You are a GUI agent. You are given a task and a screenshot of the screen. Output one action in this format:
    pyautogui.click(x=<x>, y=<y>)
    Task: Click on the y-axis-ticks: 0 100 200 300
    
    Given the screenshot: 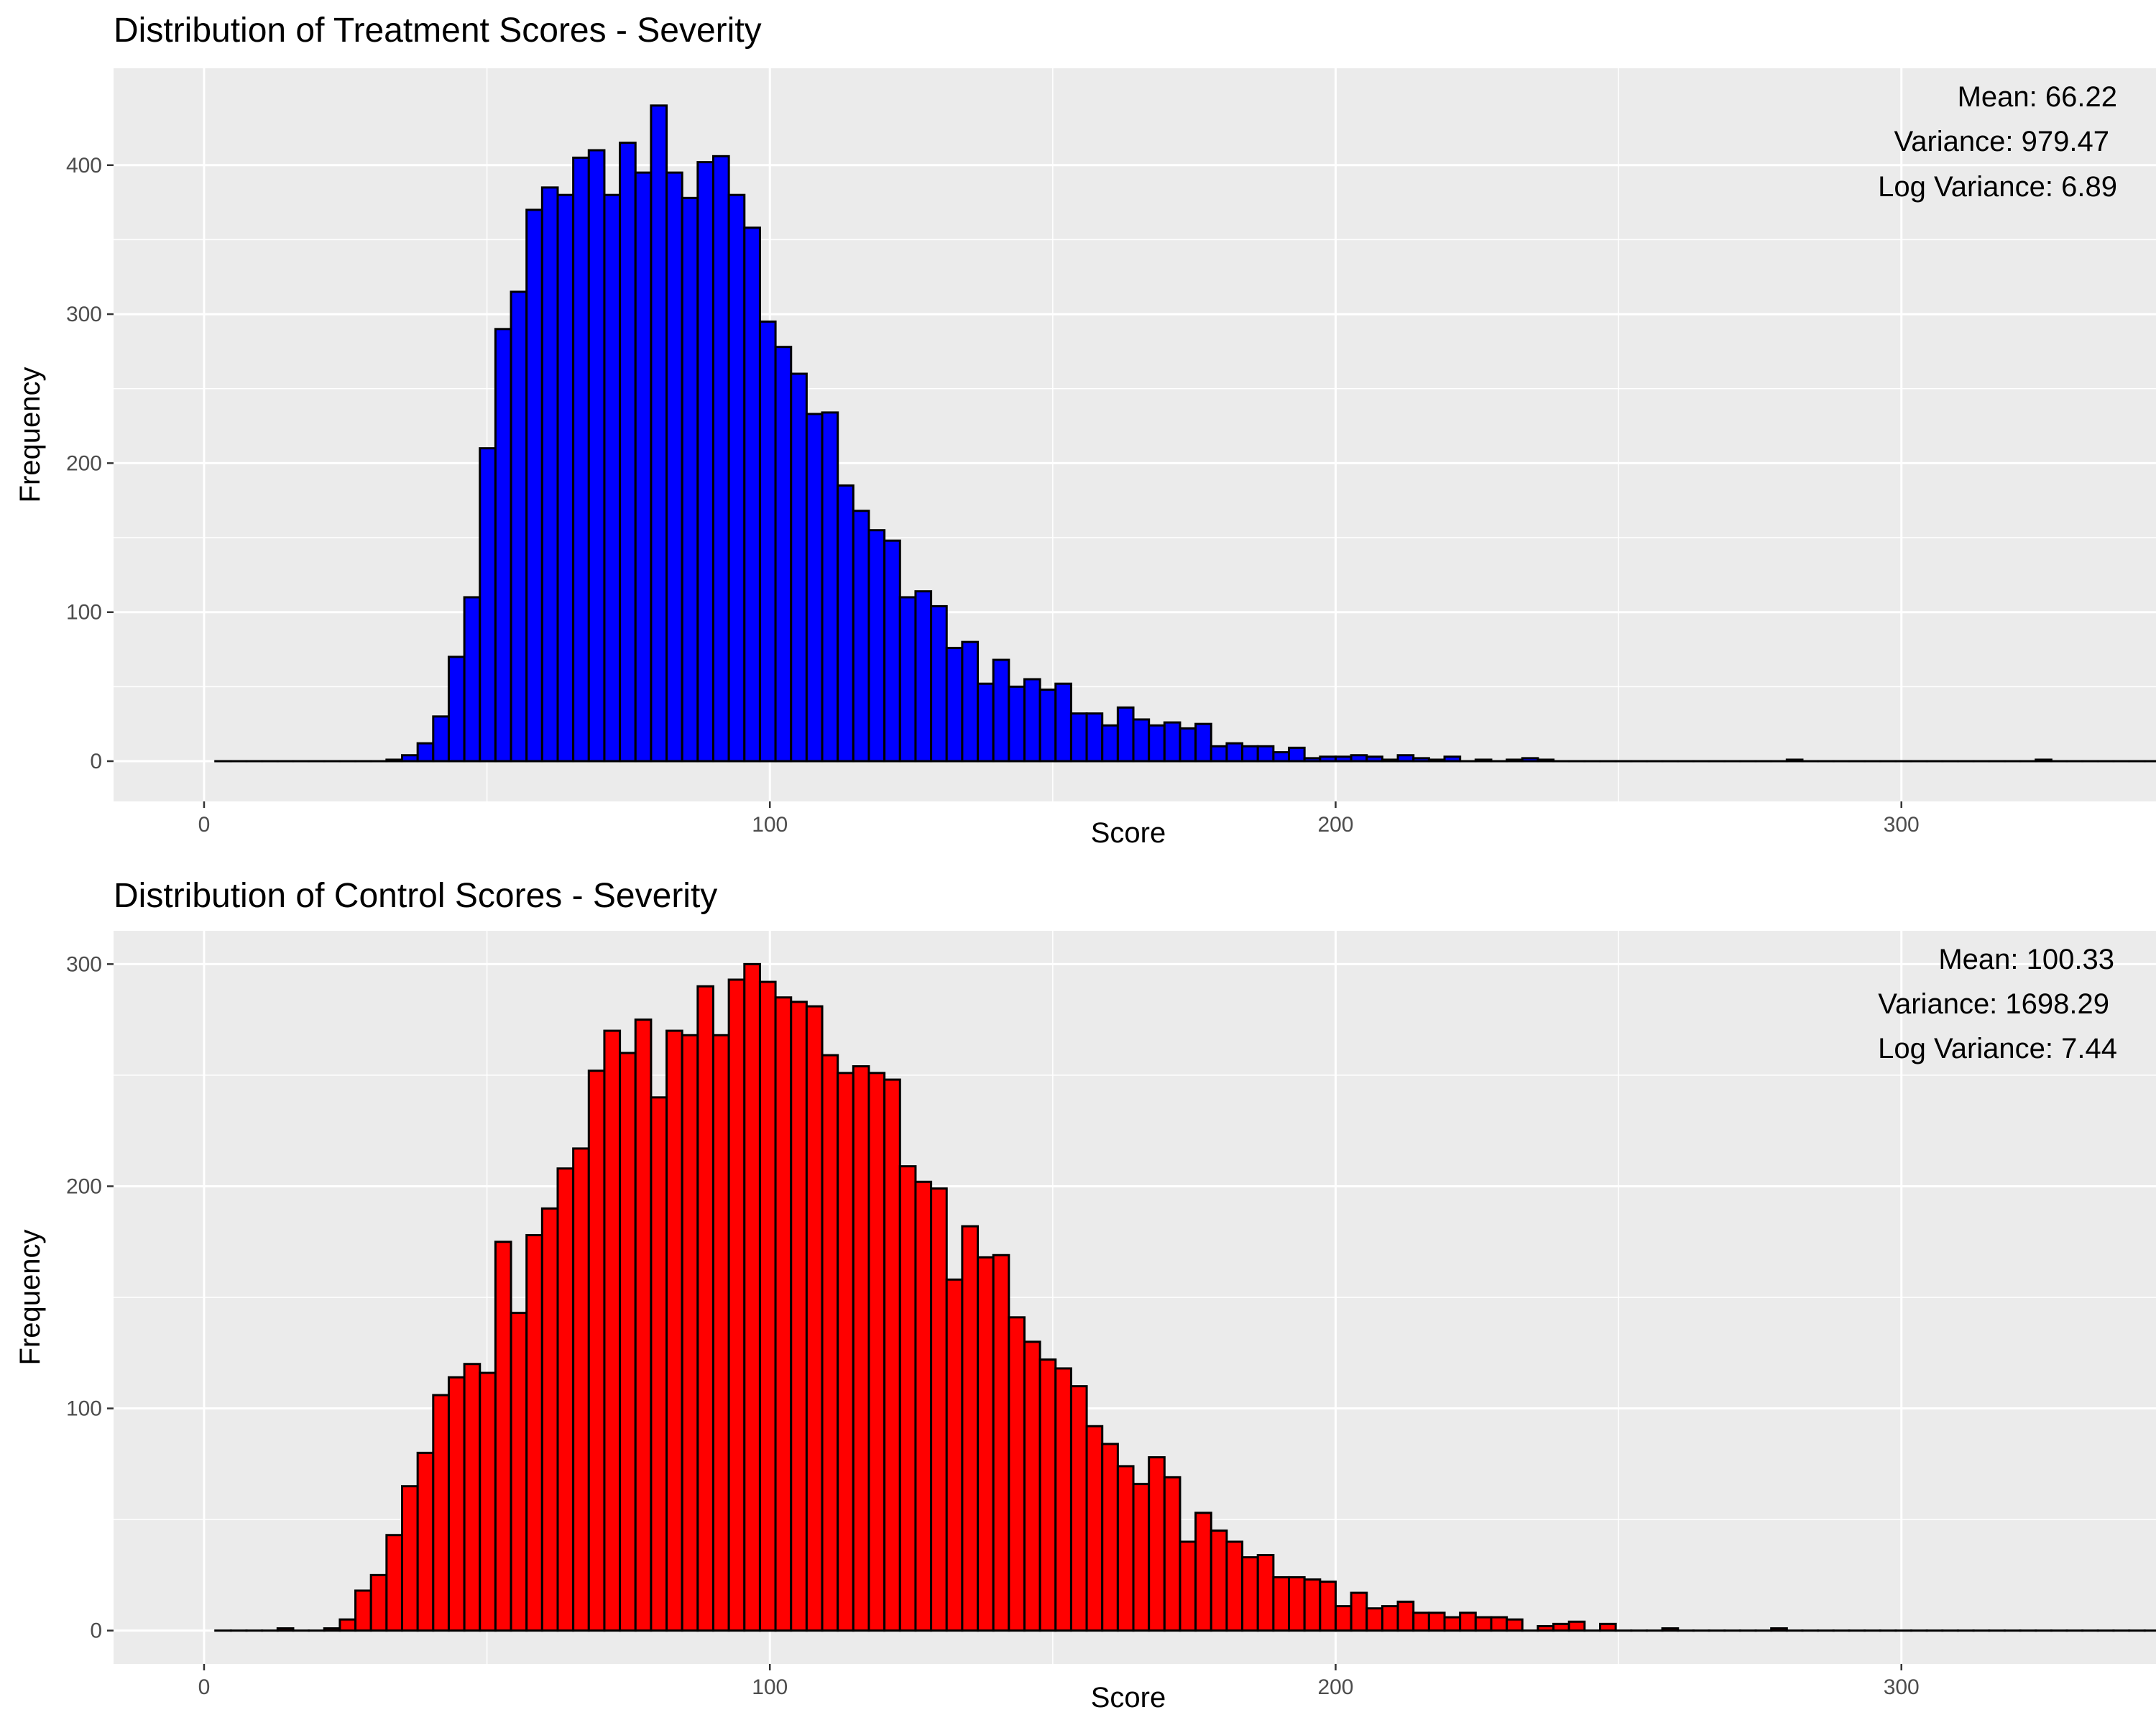 What is the action you would take?
    pyautogui.click(x=90, y=1297)
    